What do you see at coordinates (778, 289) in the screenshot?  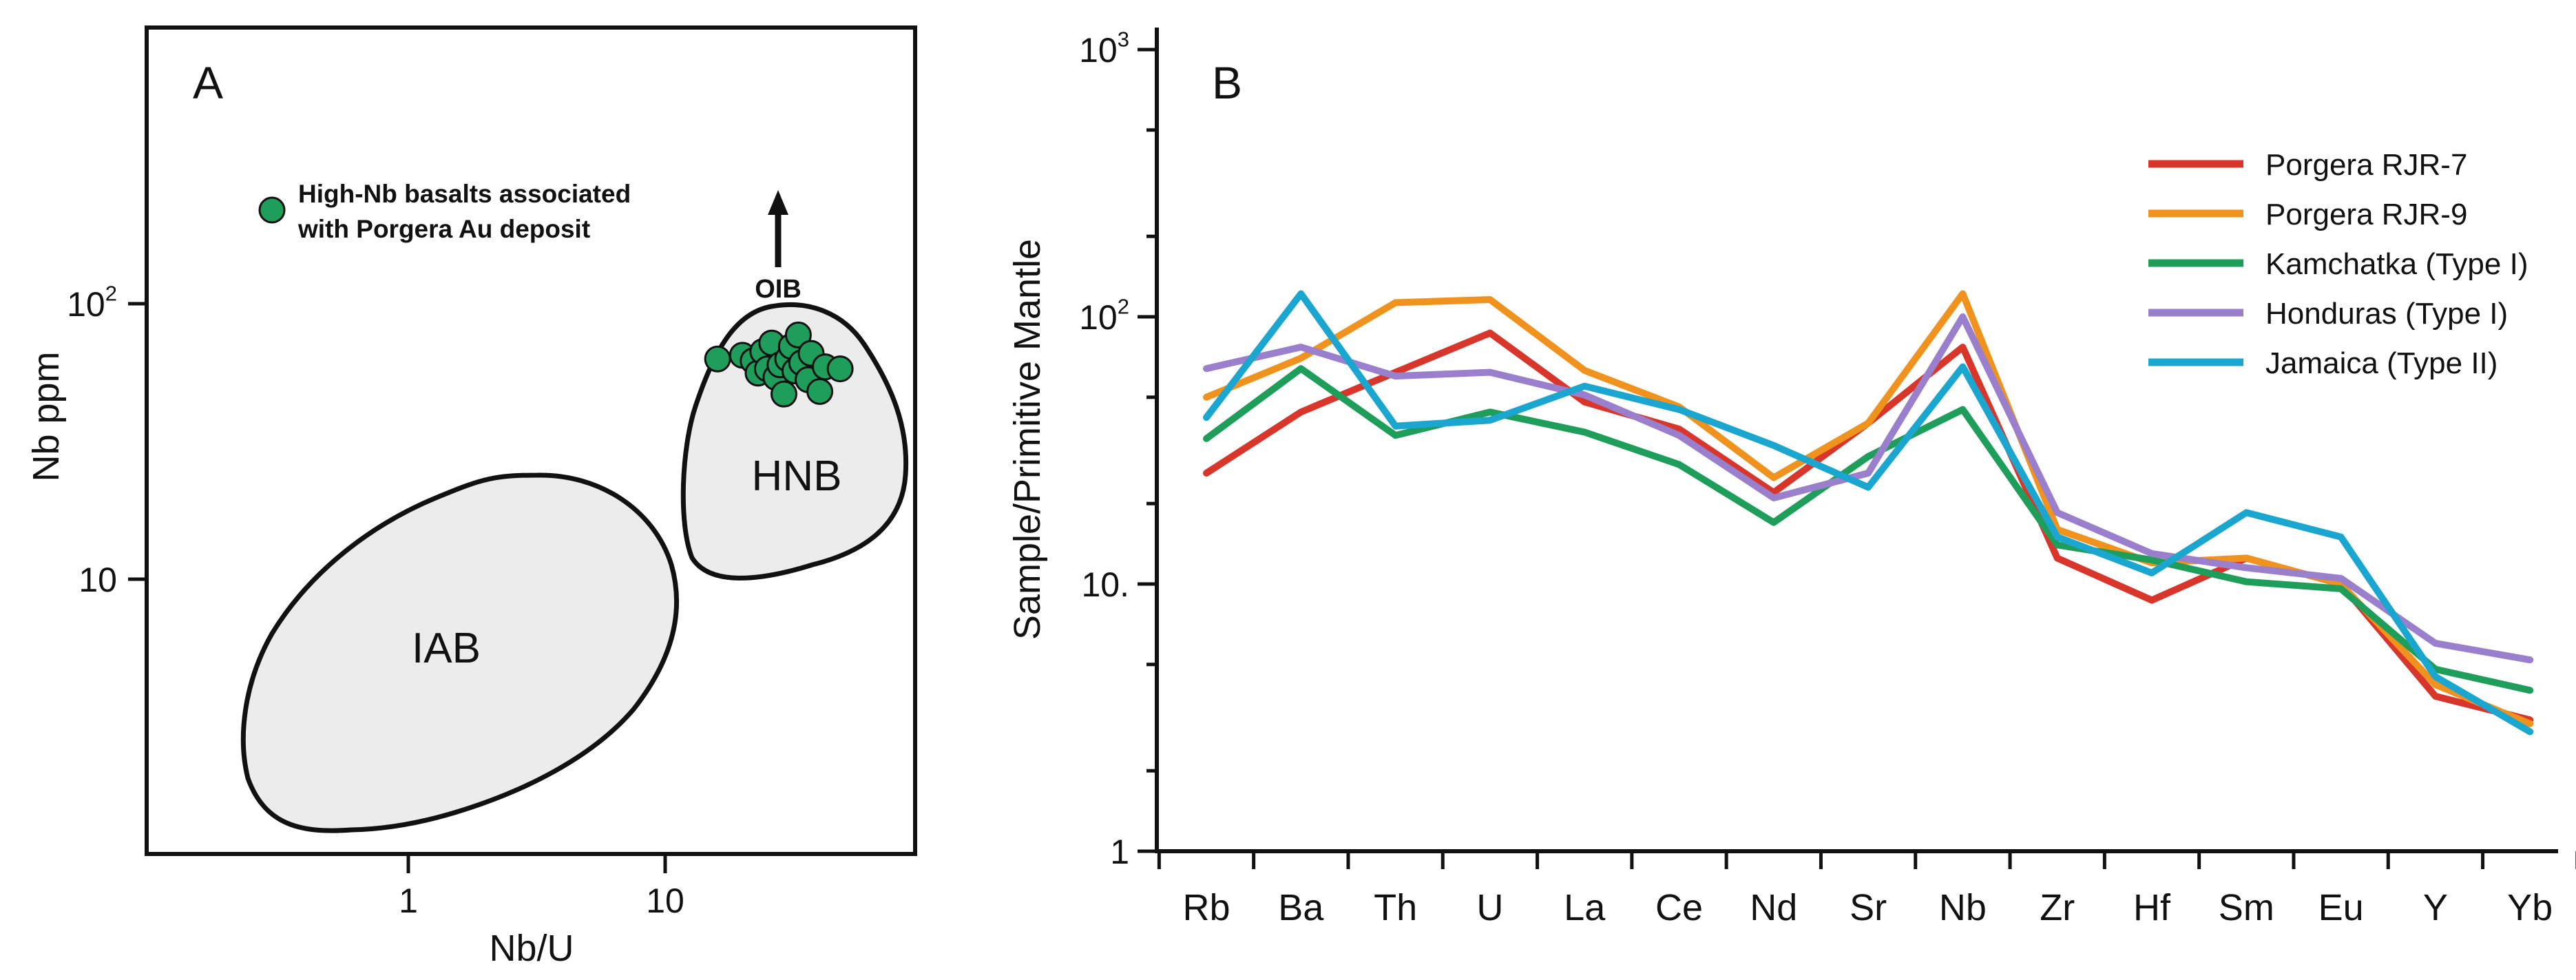 I see `oib-annotation: OIB` at bounding box center [778, 289].